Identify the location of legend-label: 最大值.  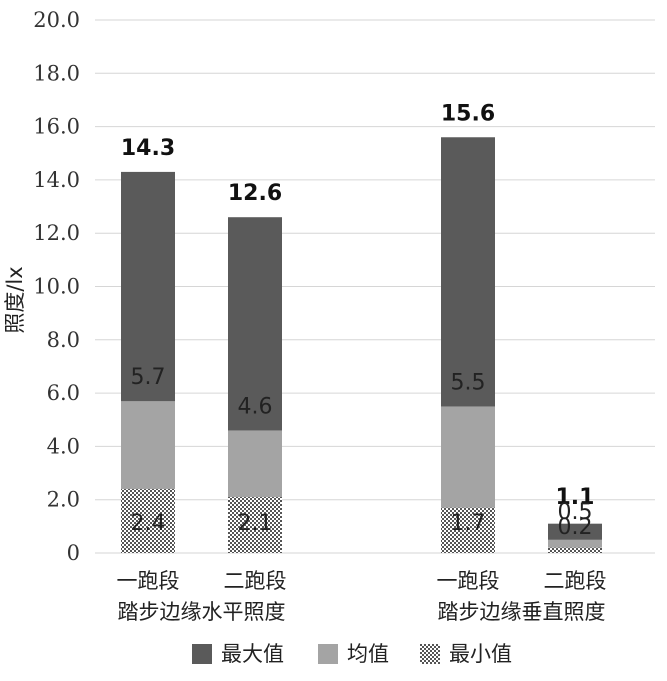
(252, 654).